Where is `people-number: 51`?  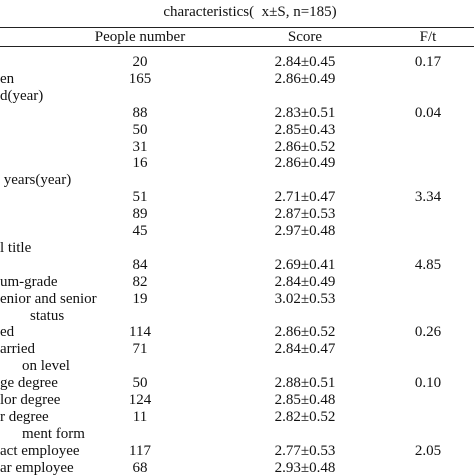
people-number: 51 is located at coordinates (140, 197).